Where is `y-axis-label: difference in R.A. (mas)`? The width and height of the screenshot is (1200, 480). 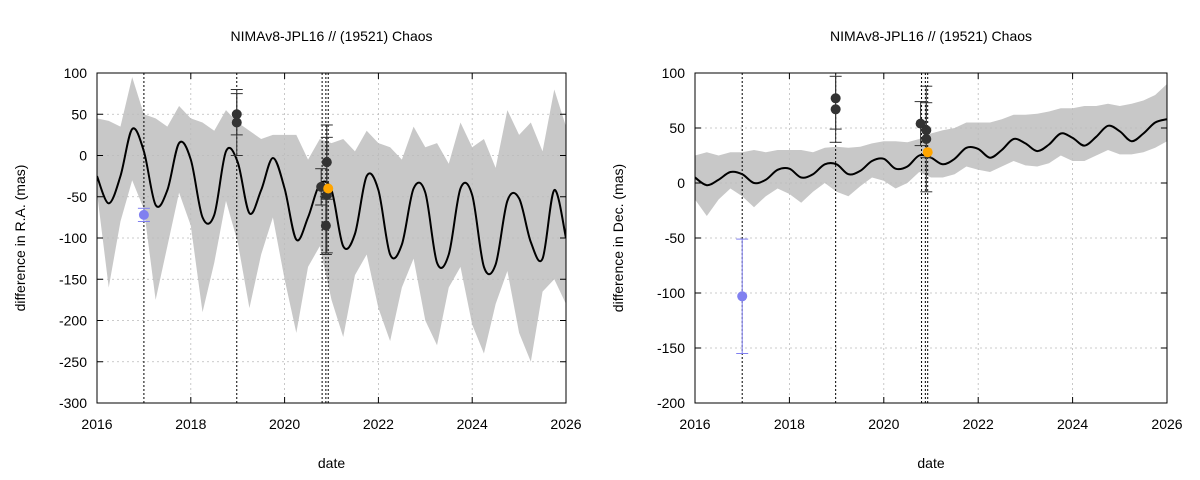 y-axis-label: difference in R.A. (mas) is located at coordinates (20, 238).